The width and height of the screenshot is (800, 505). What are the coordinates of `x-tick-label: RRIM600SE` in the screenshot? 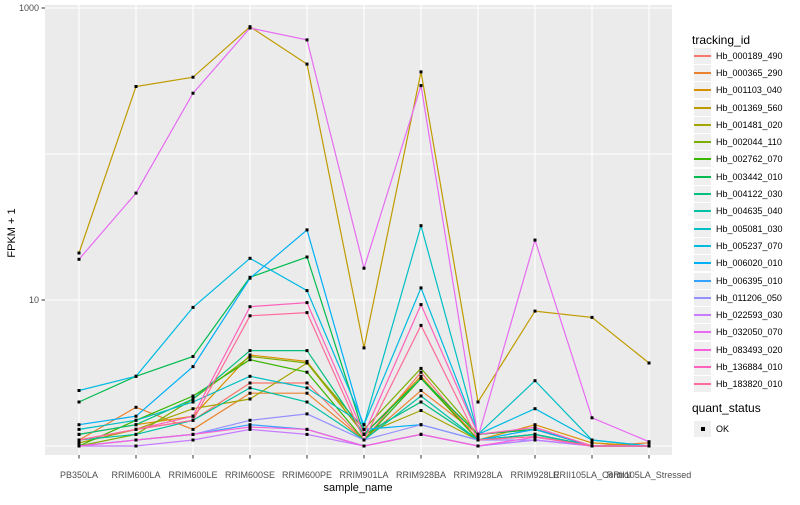 It's located at (250, 475).